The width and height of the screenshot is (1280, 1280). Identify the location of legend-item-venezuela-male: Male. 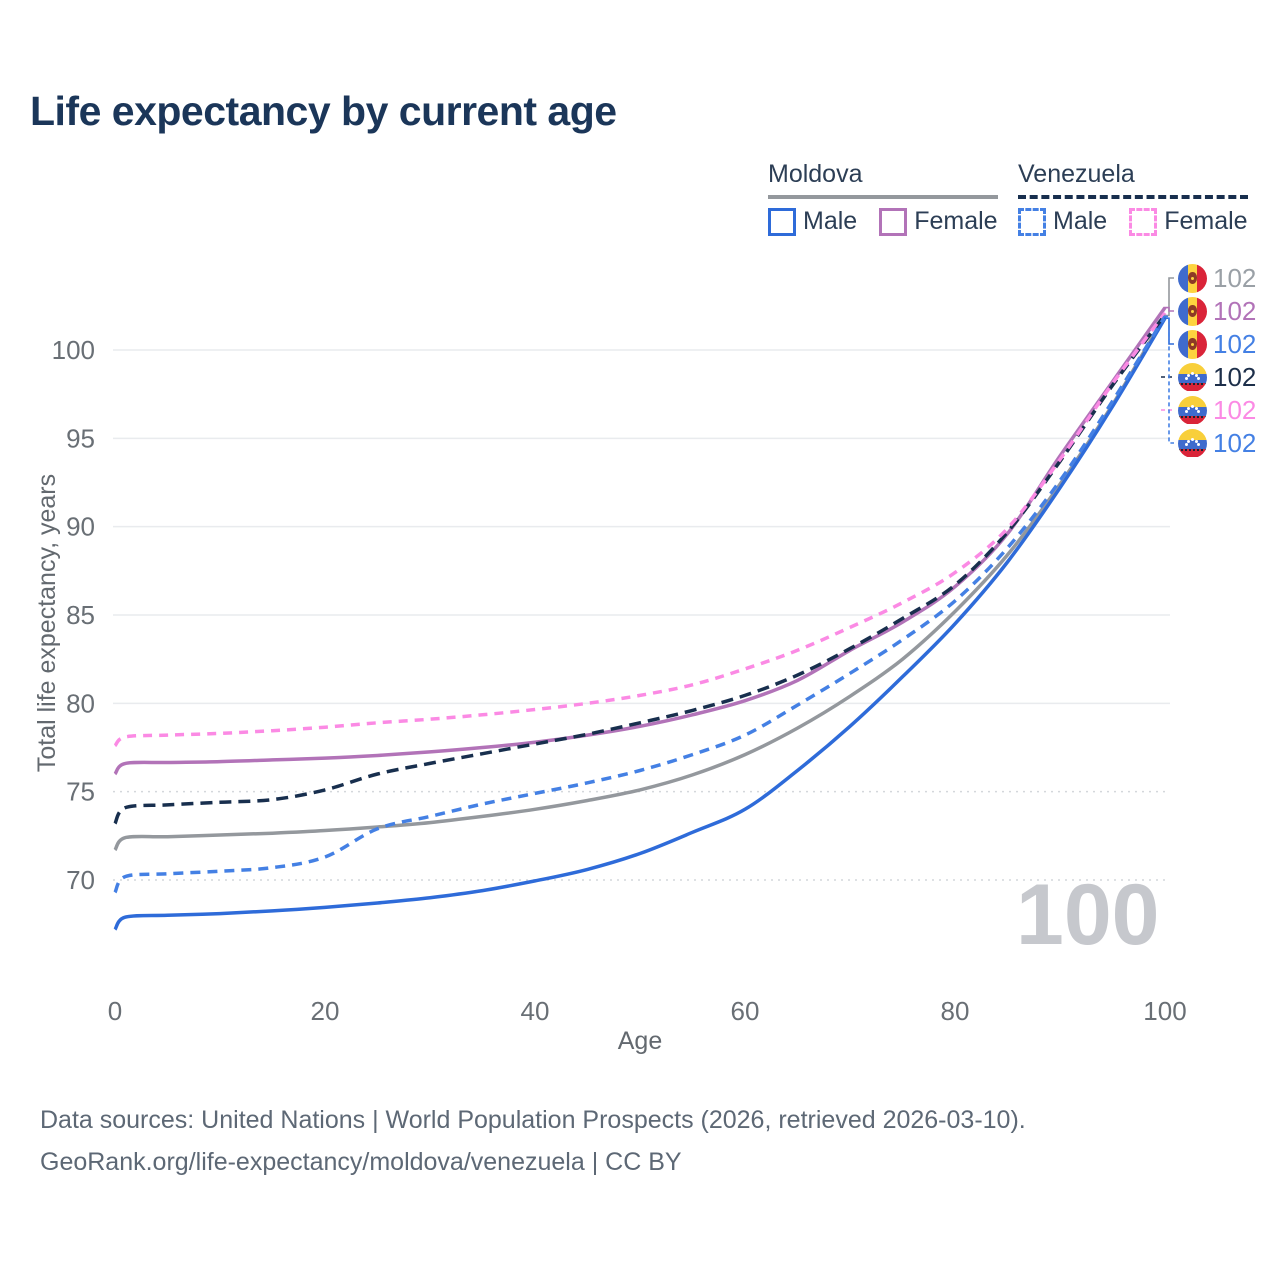
(1062, 221).